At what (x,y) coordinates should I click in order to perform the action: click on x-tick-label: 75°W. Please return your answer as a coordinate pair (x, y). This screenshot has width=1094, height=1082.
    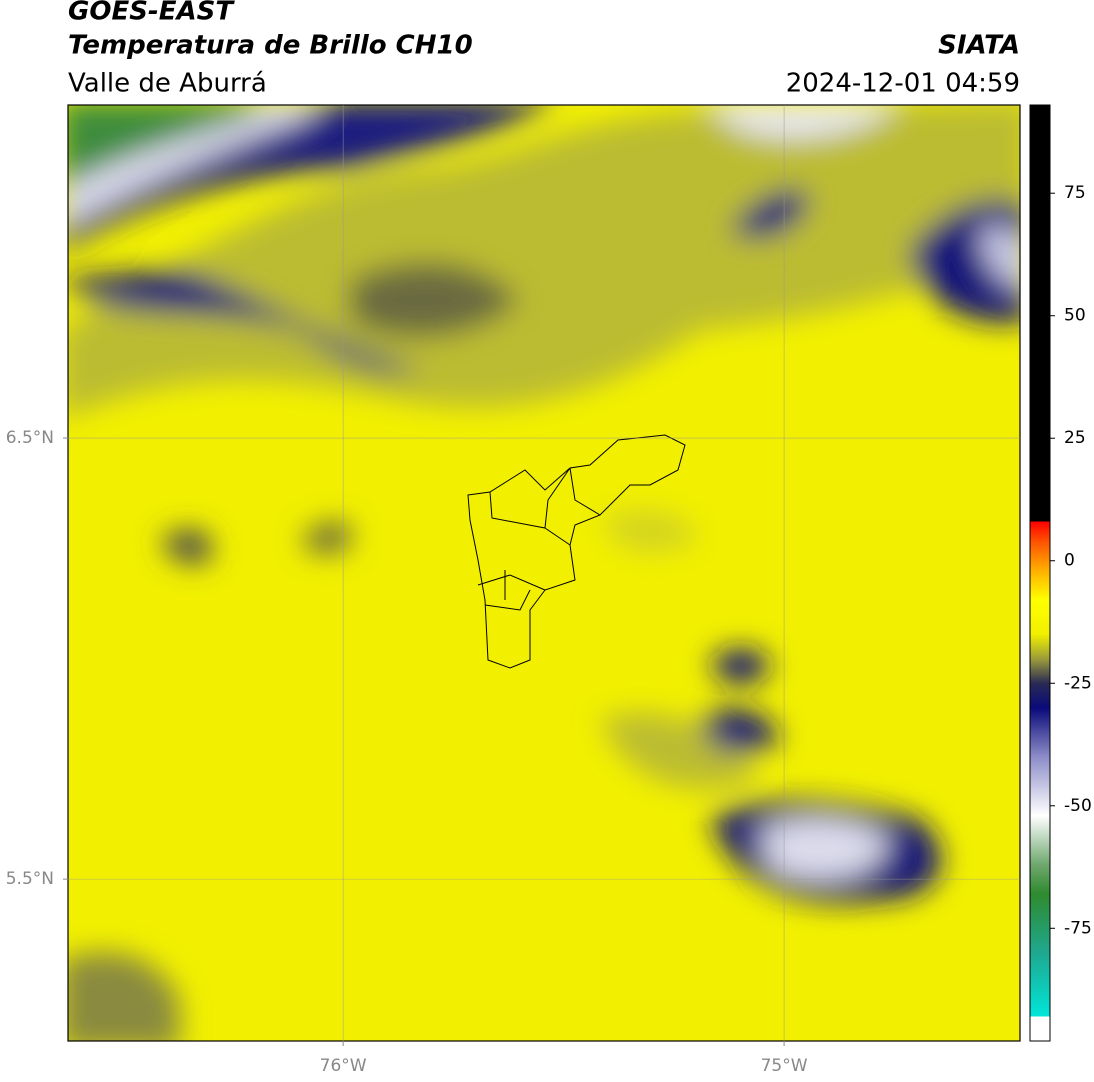
    Looking at the image, I should click on (784, 1066).